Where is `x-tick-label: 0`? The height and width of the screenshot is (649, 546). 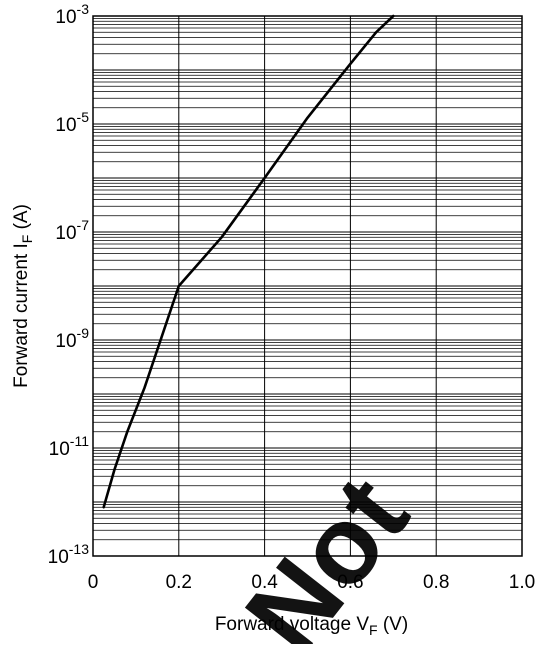
x-tick-label: 0 is located at coordinates (93, 582).